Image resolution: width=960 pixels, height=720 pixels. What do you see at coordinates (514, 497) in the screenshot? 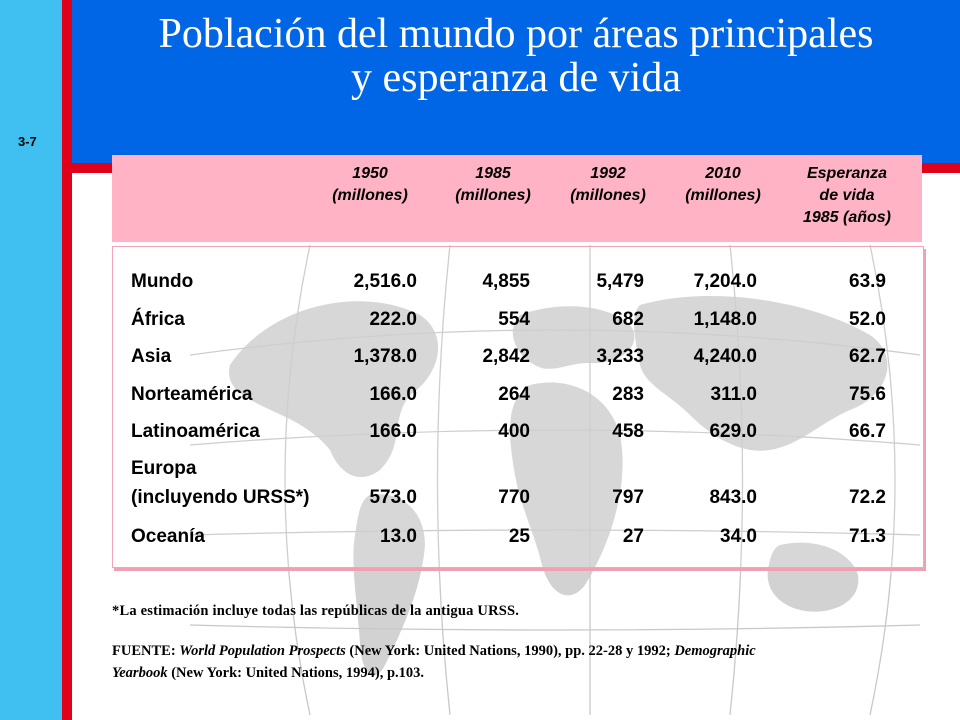
I see `value-1985: 770` at bounding box center [514, 497].